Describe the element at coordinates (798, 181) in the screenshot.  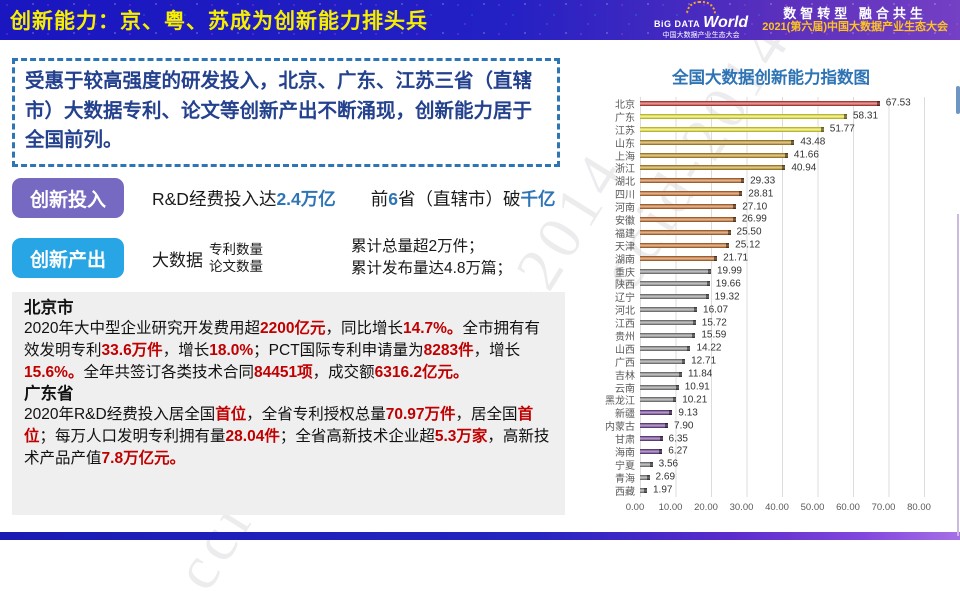
I see `bar-plot-area: 29.33` at that location.